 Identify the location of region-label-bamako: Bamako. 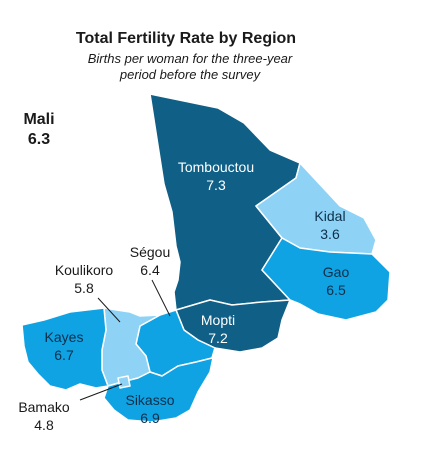
(44, 407).